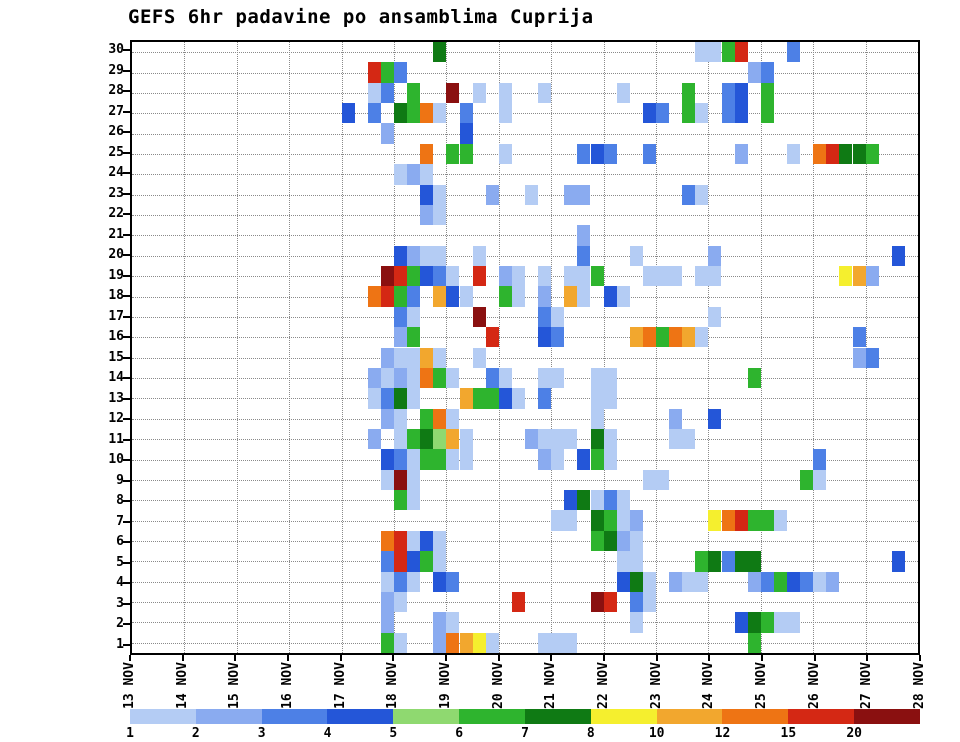 The width and height of the screenshot is (960, 742). Describe the element at coordinates (761, 685) in the screenshot. I see `x-axis-label: 25 NOV` at that location.